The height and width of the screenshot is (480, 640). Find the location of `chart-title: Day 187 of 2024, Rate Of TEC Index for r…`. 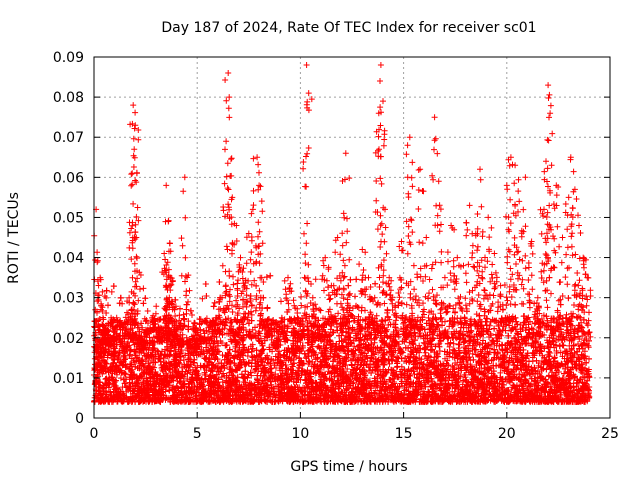

chart-title: Day 187 of 2024, Rate Of TEC Index for r… is located at coordinates (348, 28).